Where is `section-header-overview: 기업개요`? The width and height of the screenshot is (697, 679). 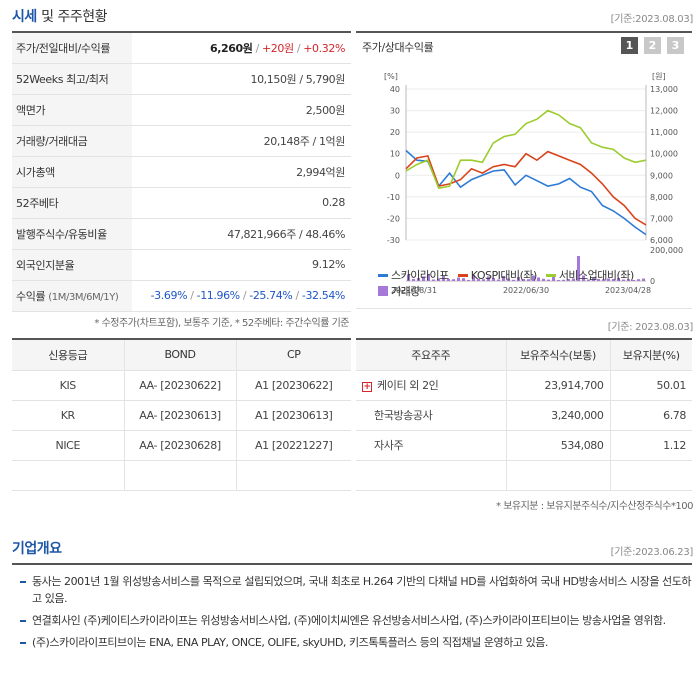 section-header-overview: 기업개요 is located at coordinates (37, 545).